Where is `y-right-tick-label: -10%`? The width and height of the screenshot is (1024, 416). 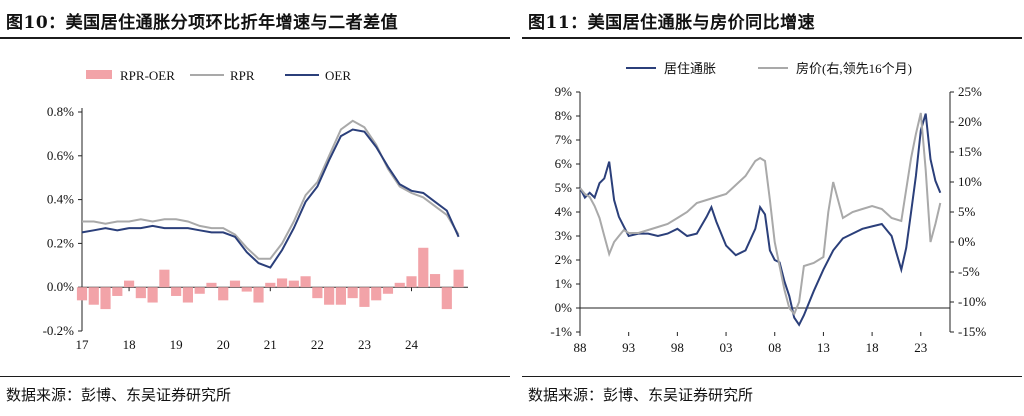
y-right-tick-label: -10% is located at coordinates (972, 301).